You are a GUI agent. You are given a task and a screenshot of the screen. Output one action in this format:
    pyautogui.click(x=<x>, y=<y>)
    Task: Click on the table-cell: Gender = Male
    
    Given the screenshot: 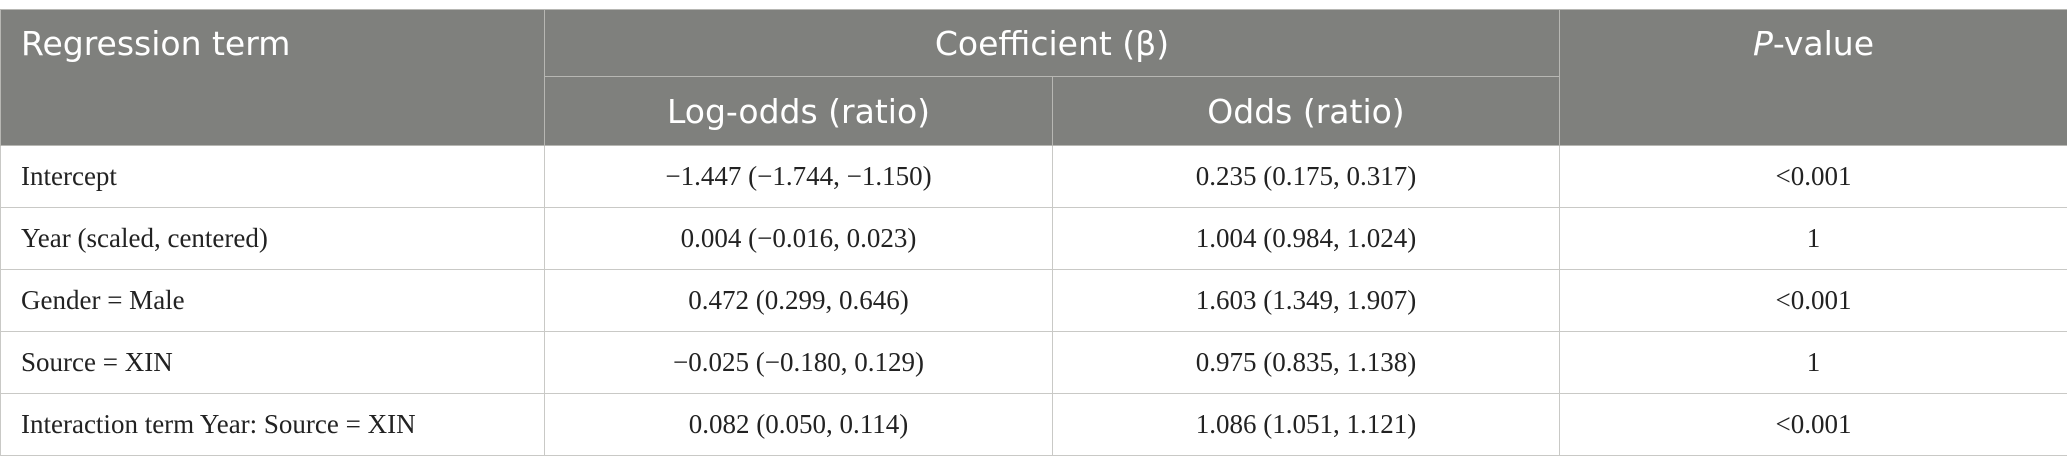 What is the action you would take?
    pyautogui.click(x=272, y=300)
    